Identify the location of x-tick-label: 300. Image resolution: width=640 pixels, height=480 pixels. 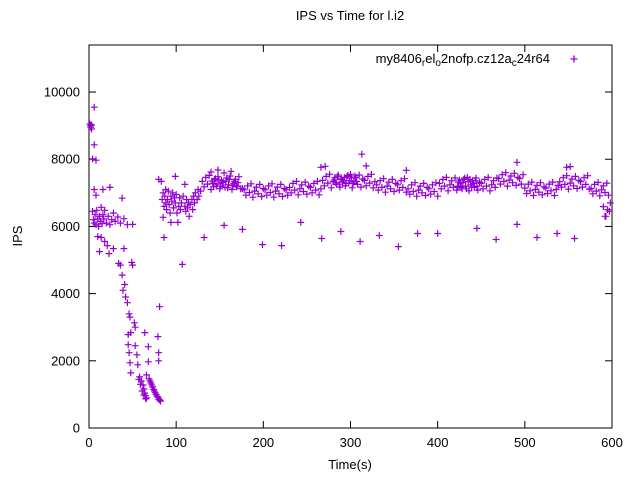
(351, 442).